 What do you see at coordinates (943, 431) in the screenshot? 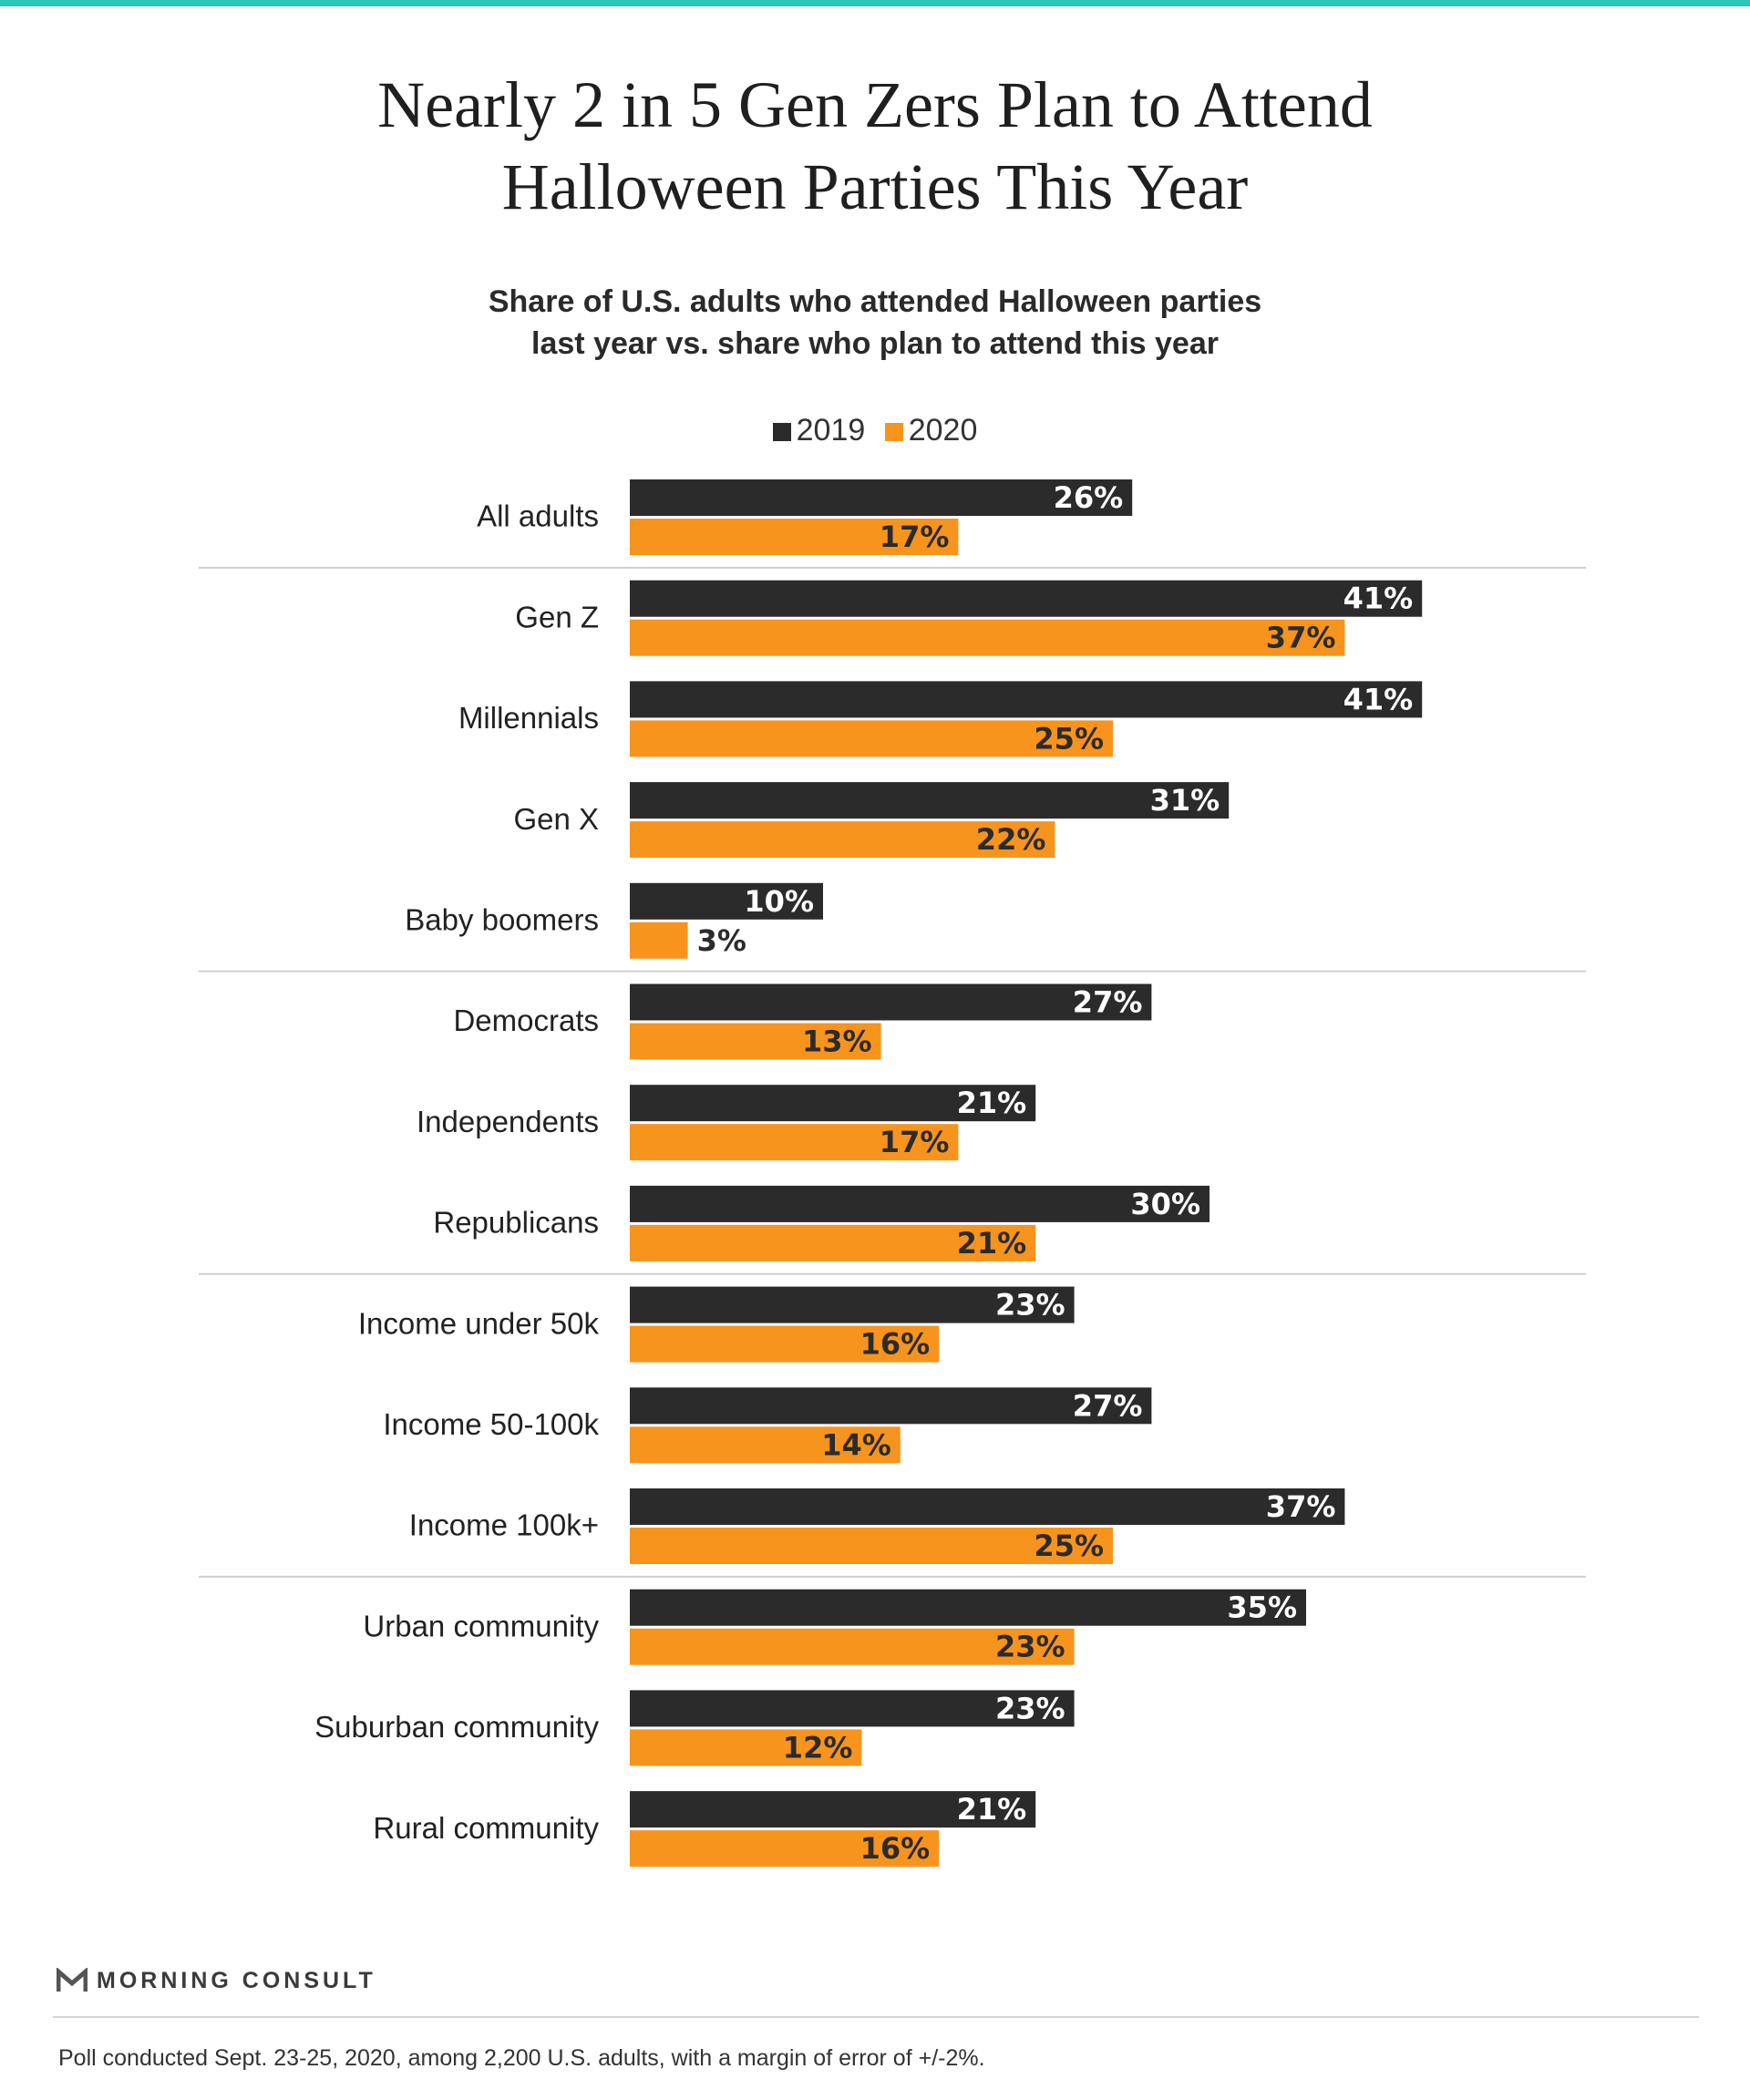
I see `legend-label-2020: 2020` at bounding box center [943, 431].